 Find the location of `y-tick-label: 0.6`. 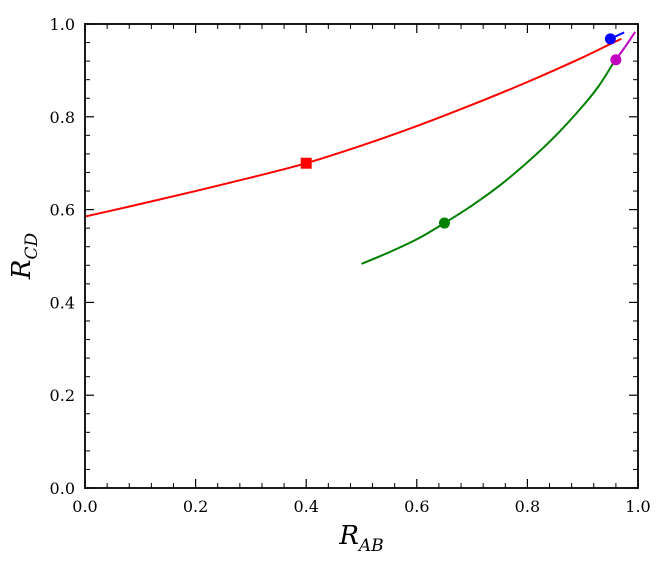

y-tick-label: 0.6 is located at coordinates (62, 210).